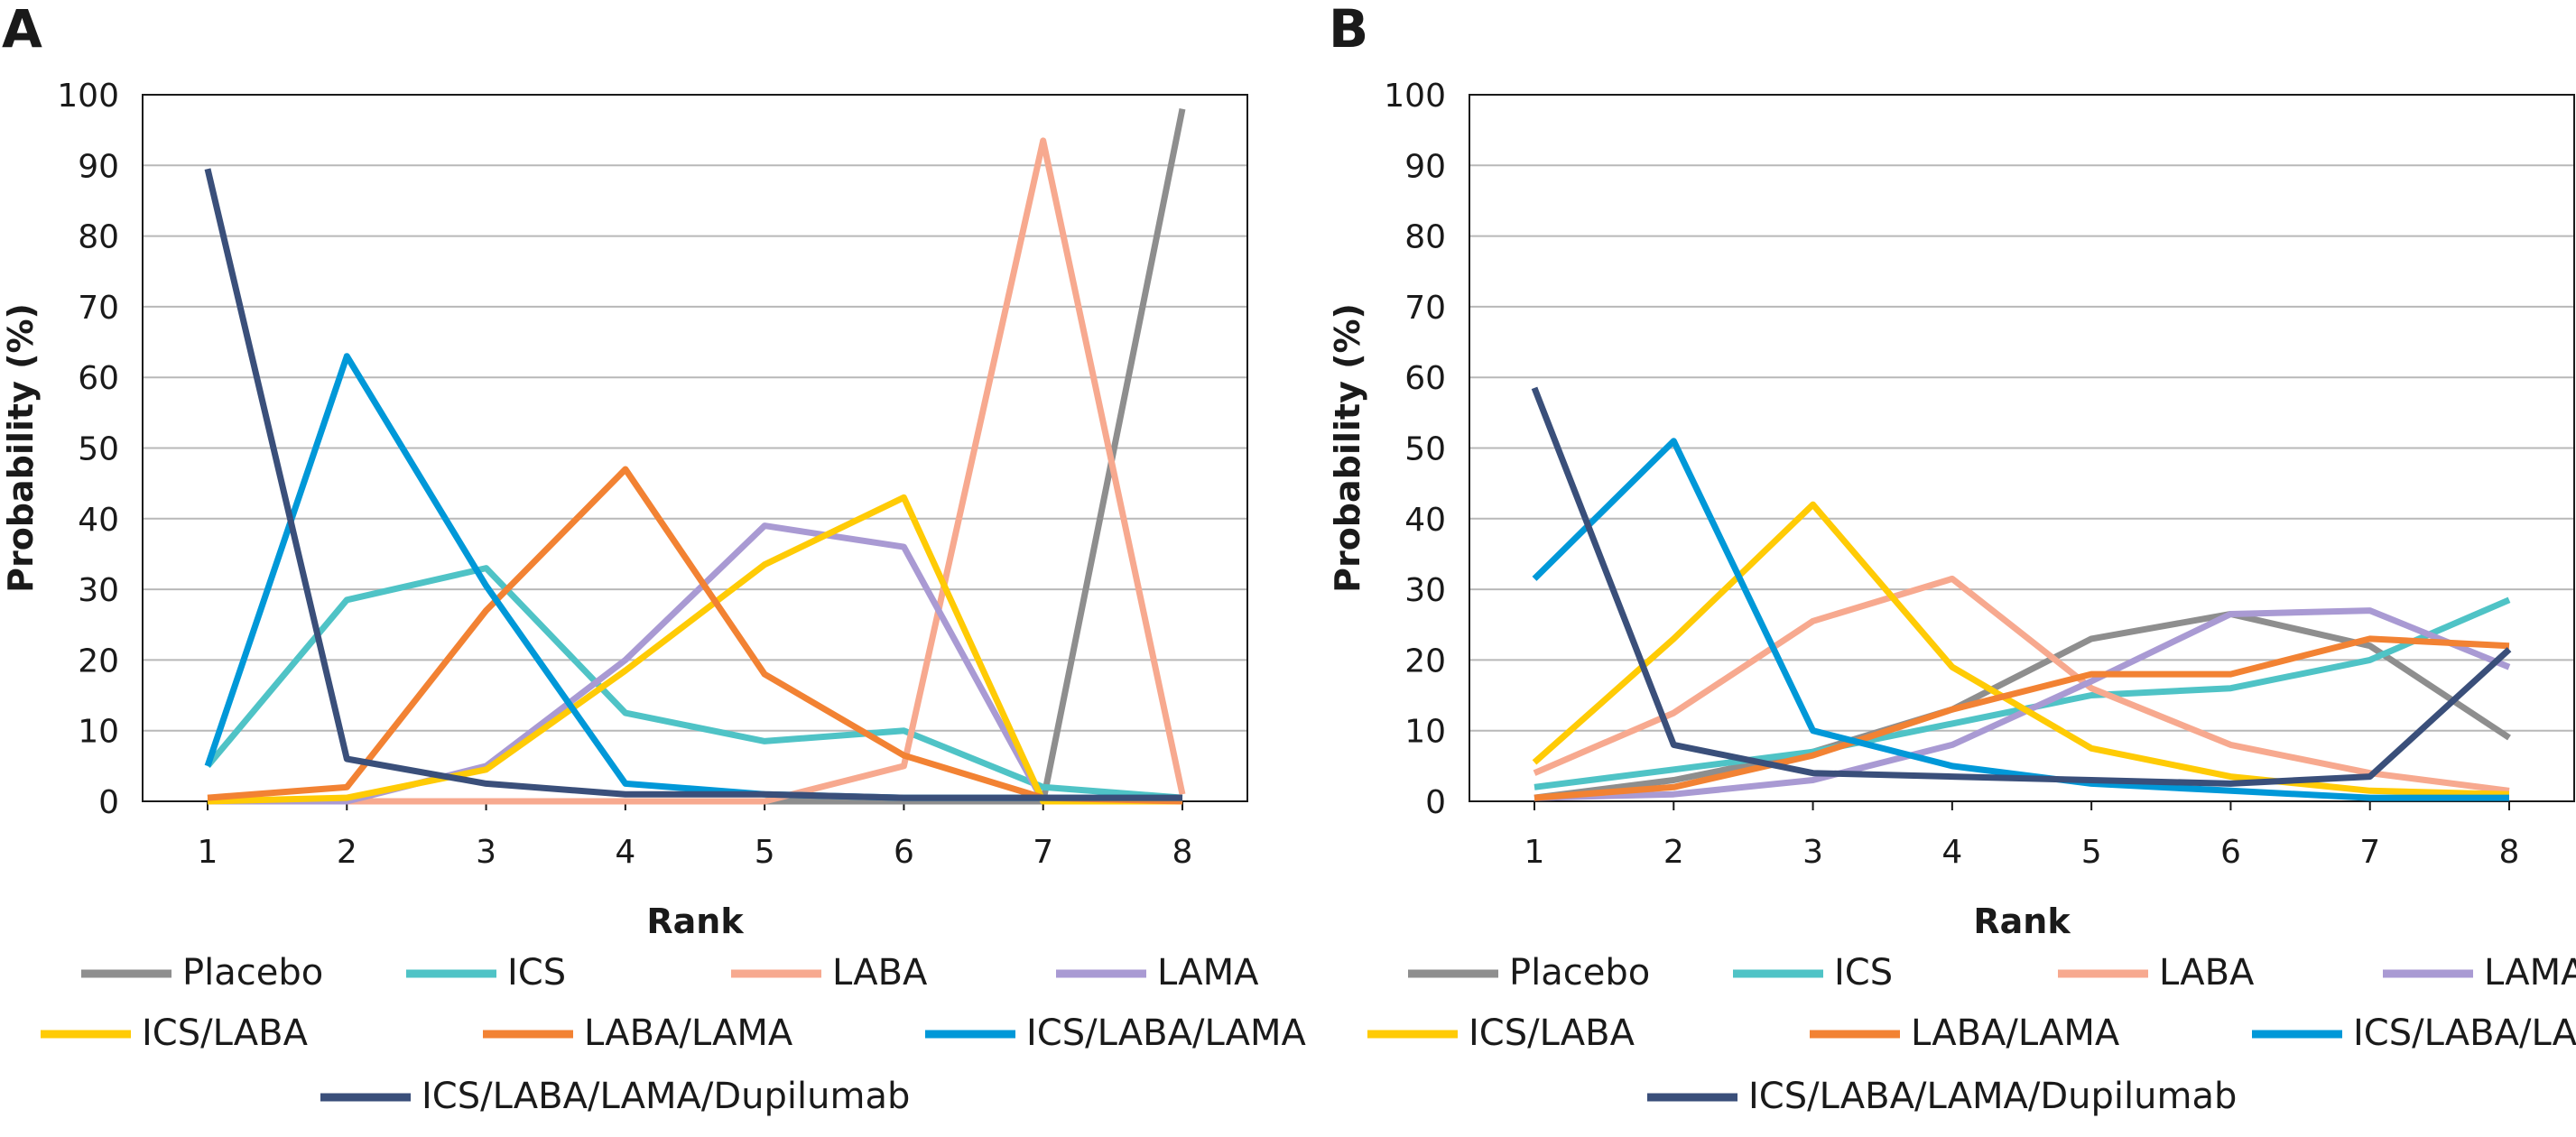 Image resolution: width=2576 pixels, height=1137 pixels. I want to click on series-line-laba, so click(2022, 684).